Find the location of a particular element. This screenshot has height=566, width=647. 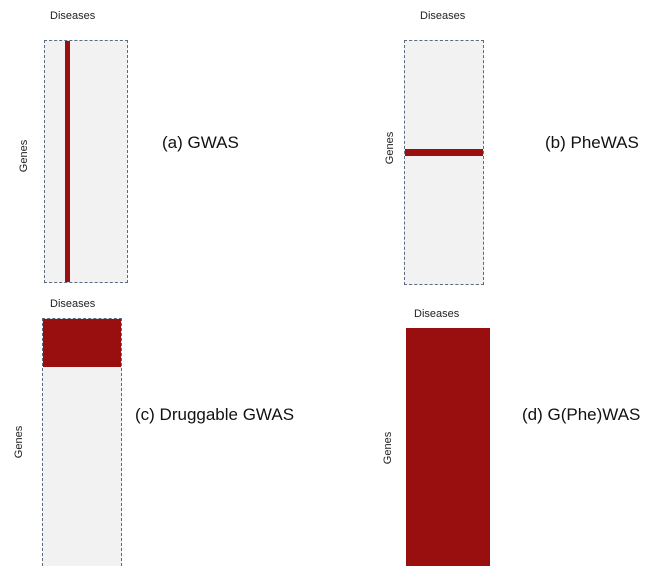

caption-gphewas: (d) G(Phe)WAS is located at coordinates (581, 414).